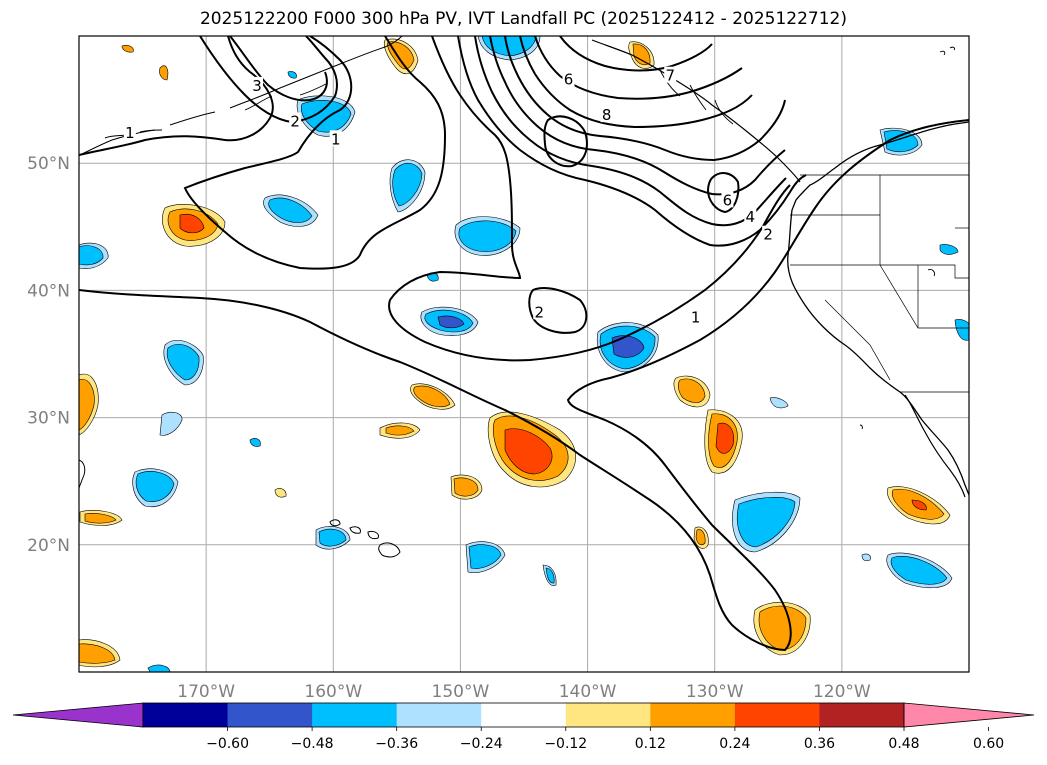 Image resolution: width=1047 pixels, height=765 pixels. Describe the element at coordinates (903, 744) in the screenshot. I see `colorbar-tick-label: 0.48` at that location.